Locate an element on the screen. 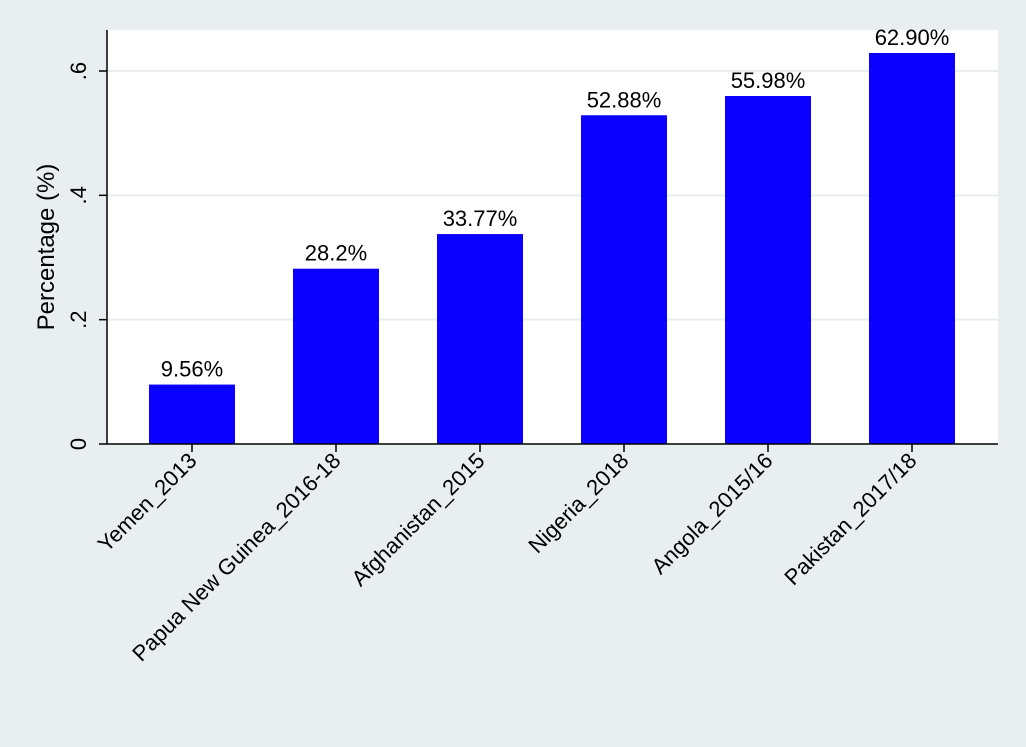 This screenshot has width=1026, height=747. y-axis-title: Percentage (%) is located at coordinates (46, 247).